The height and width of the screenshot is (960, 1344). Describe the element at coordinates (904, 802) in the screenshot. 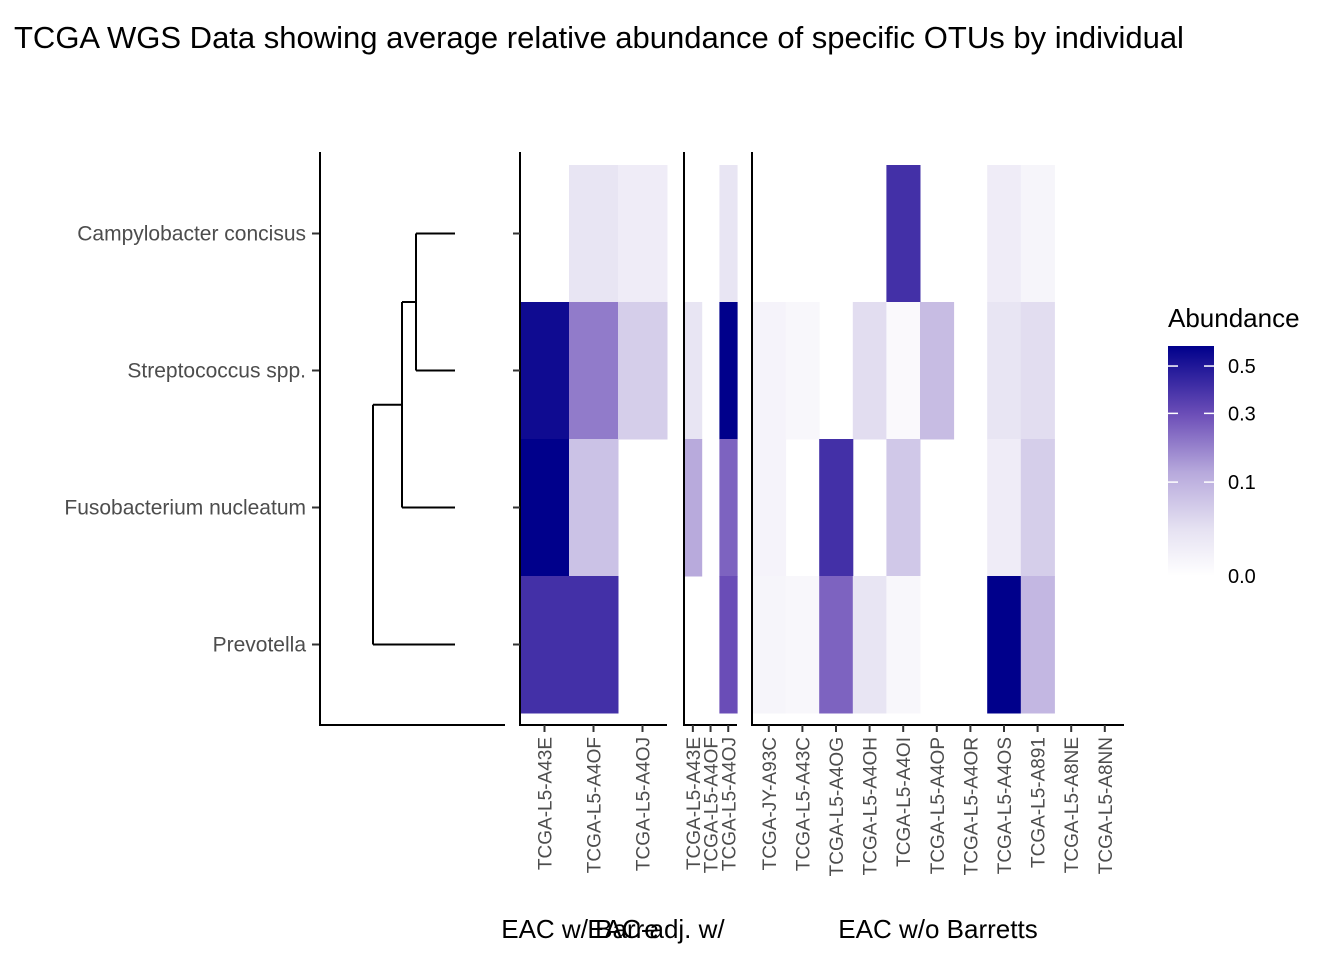

I see `column-label: TCGA-L5-A4OI` at that location.